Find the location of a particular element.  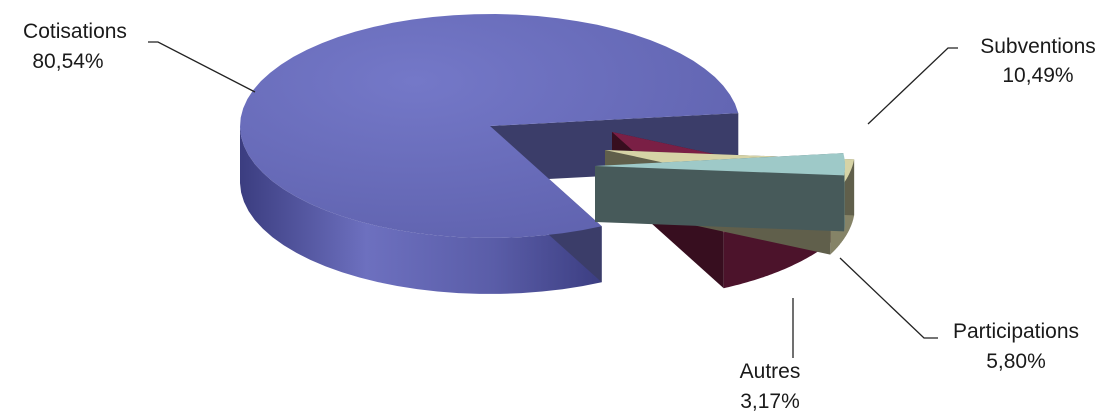

label-autres-value: 3,17% is located at coordinates (770, 401).